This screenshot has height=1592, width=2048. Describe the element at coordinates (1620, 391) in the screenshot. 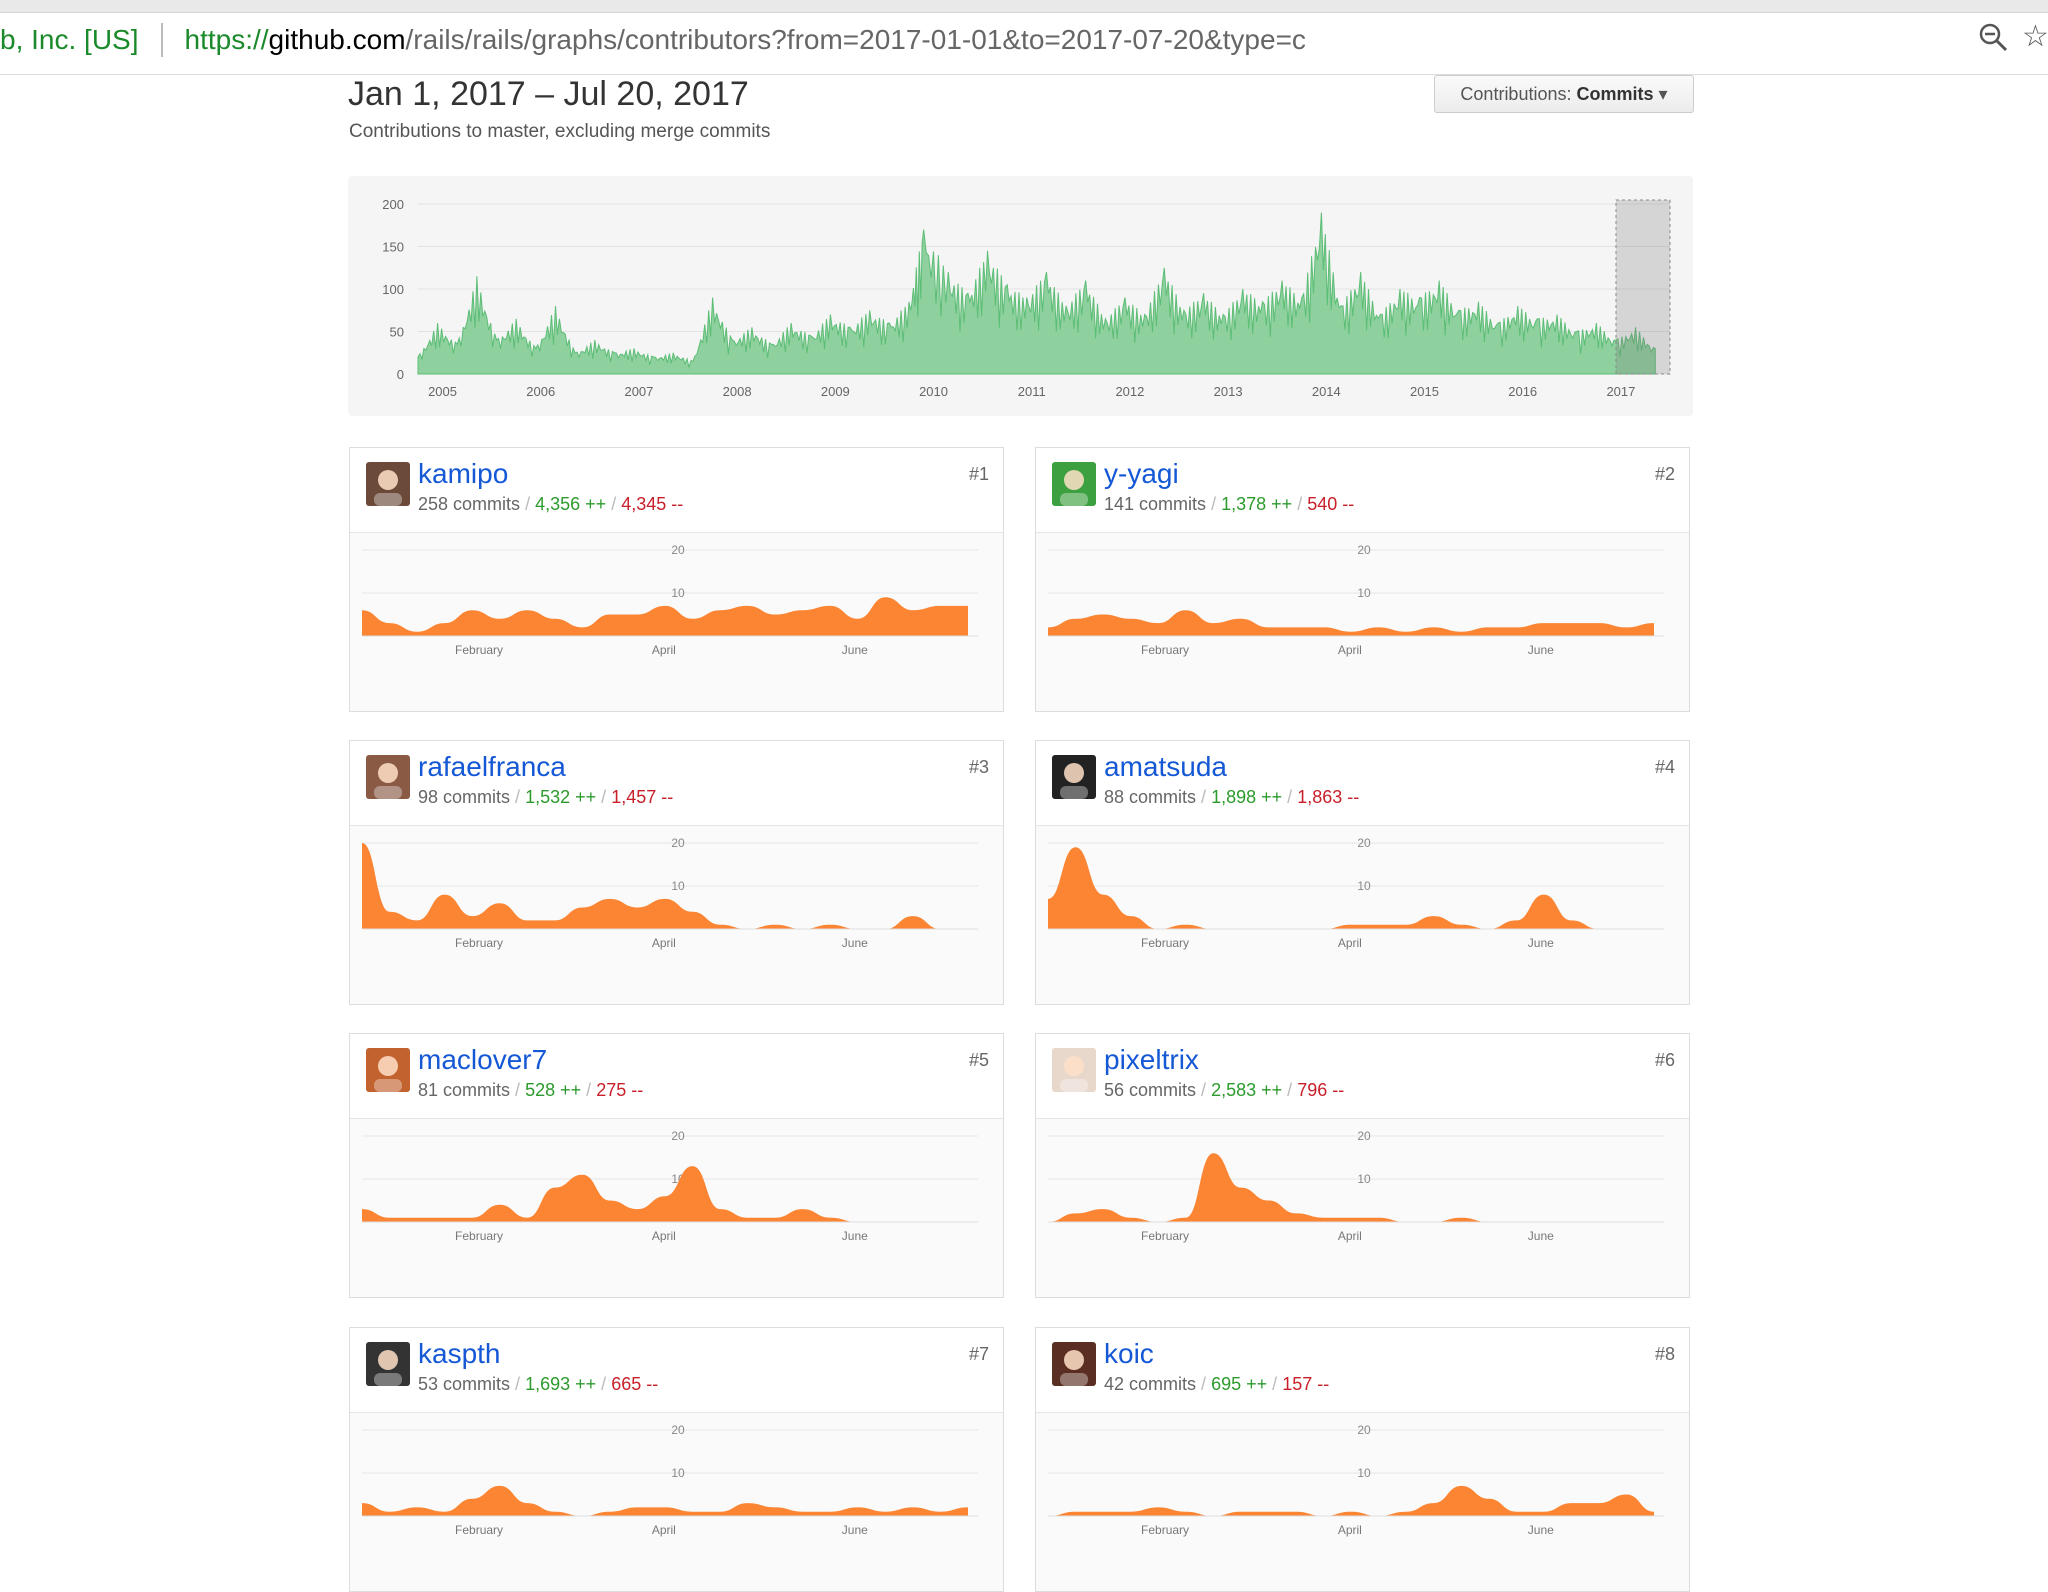

I see `overview-x-tick: 2017` at that location.